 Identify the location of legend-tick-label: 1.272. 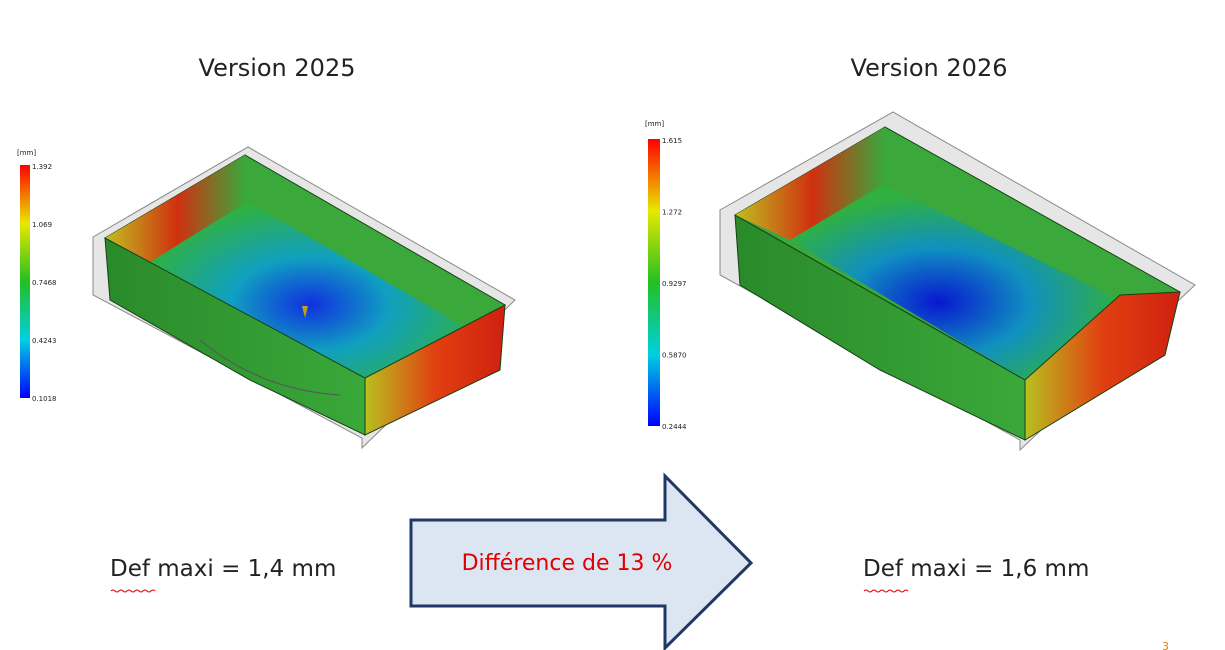
(672, 213).